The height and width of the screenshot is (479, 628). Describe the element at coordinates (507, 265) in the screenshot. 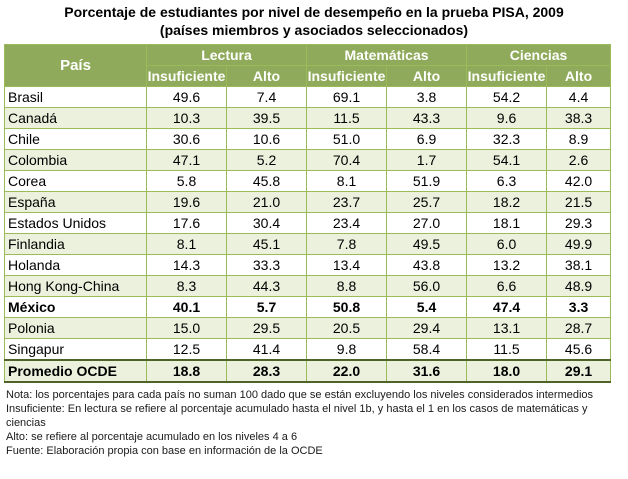

I see `value-cell: 13.2` at that location.